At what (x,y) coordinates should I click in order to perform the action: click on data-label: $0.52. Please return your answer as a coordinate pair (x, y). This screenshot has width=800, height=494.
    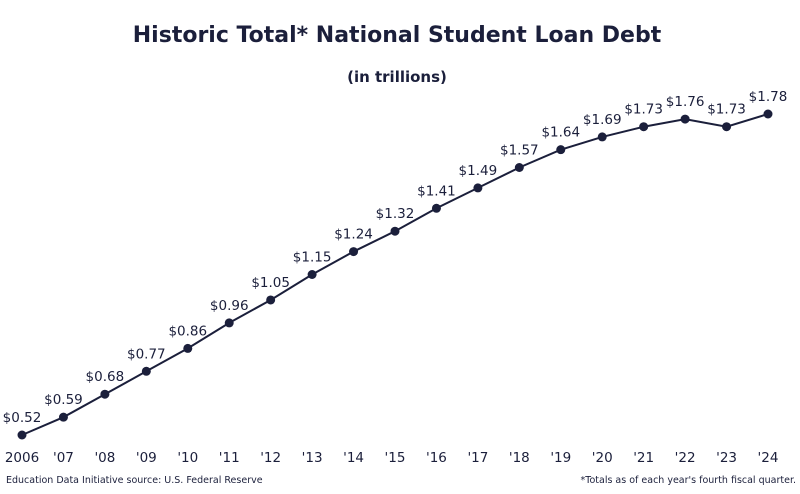
    Looking at the image, I should click on (22, 418).